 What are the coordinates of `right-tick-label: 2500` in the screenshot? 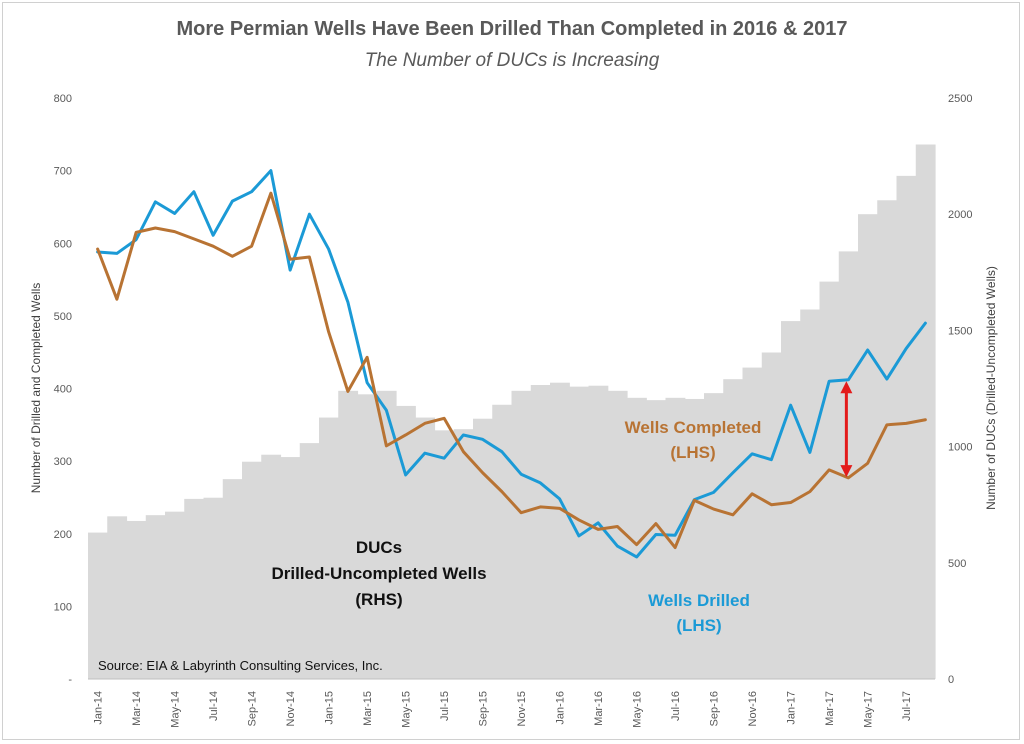 It's located at (960, 99).